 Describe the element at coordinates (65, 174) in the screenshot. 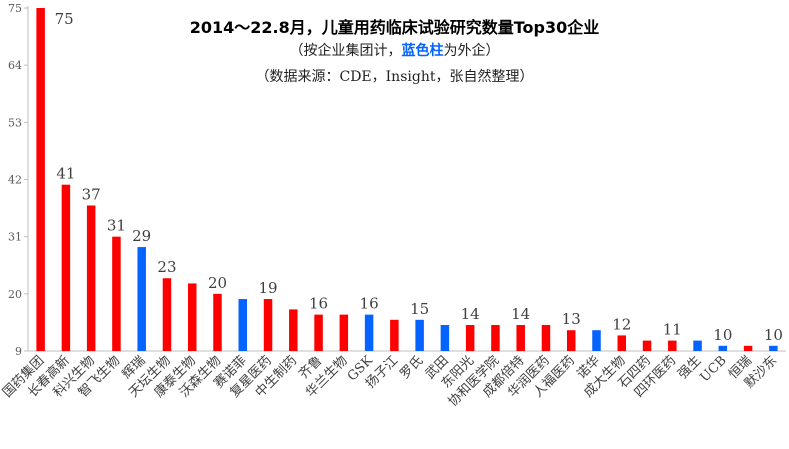

I see `data-label: 41` at that location.